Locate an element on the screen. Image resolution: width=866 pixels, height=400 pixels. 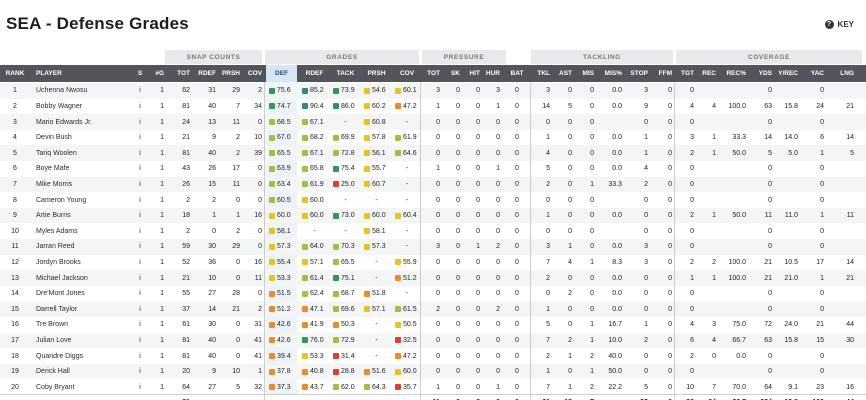
cell-g-def: 63.4 is located at coordinates (281, 185).